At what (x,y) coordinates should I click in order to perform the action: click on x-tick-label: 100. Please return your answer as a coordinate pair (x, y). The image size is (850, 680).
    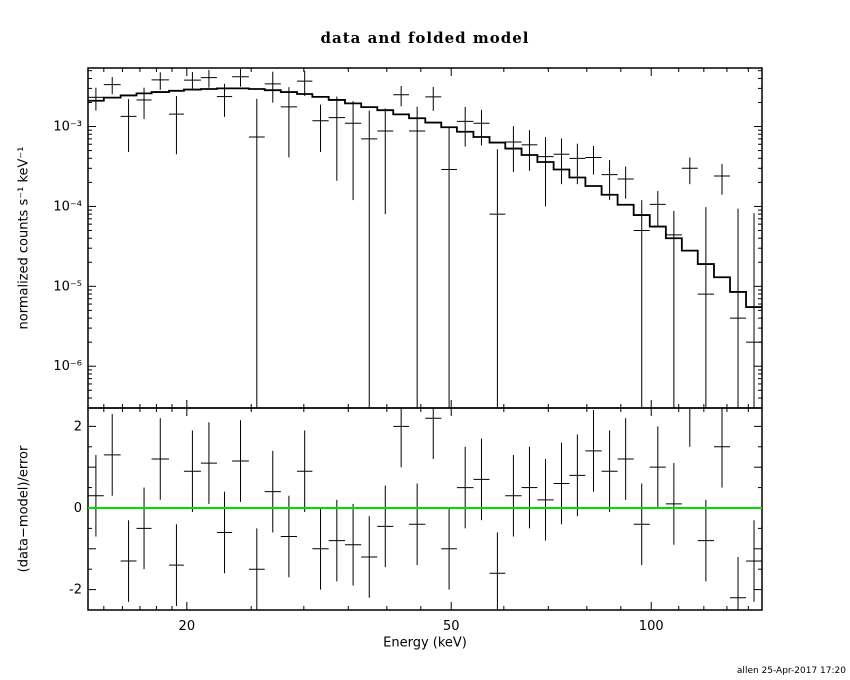
    Looking at the image, I should click on (651, 626).